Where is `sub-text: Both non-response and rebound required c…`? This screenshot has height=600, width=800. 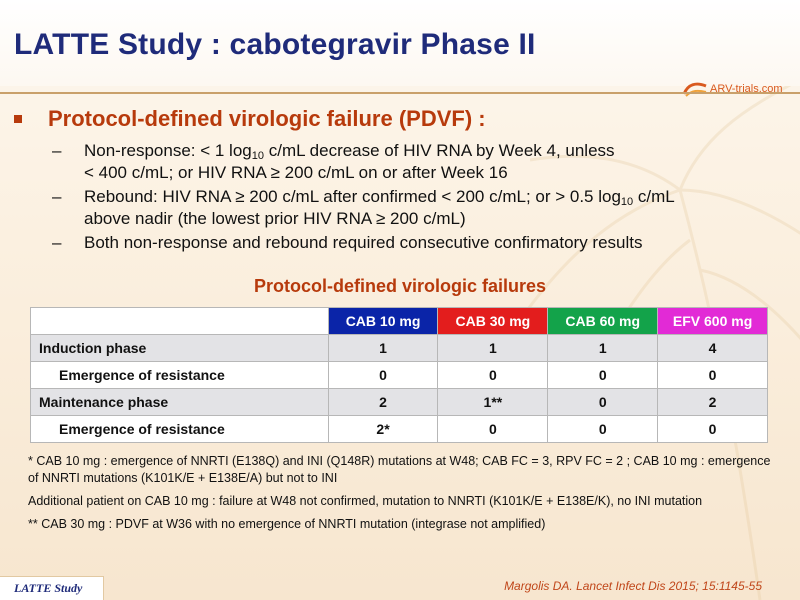
sub-text: Both non-response and rebound required c… is located at coordinates (363, 242).